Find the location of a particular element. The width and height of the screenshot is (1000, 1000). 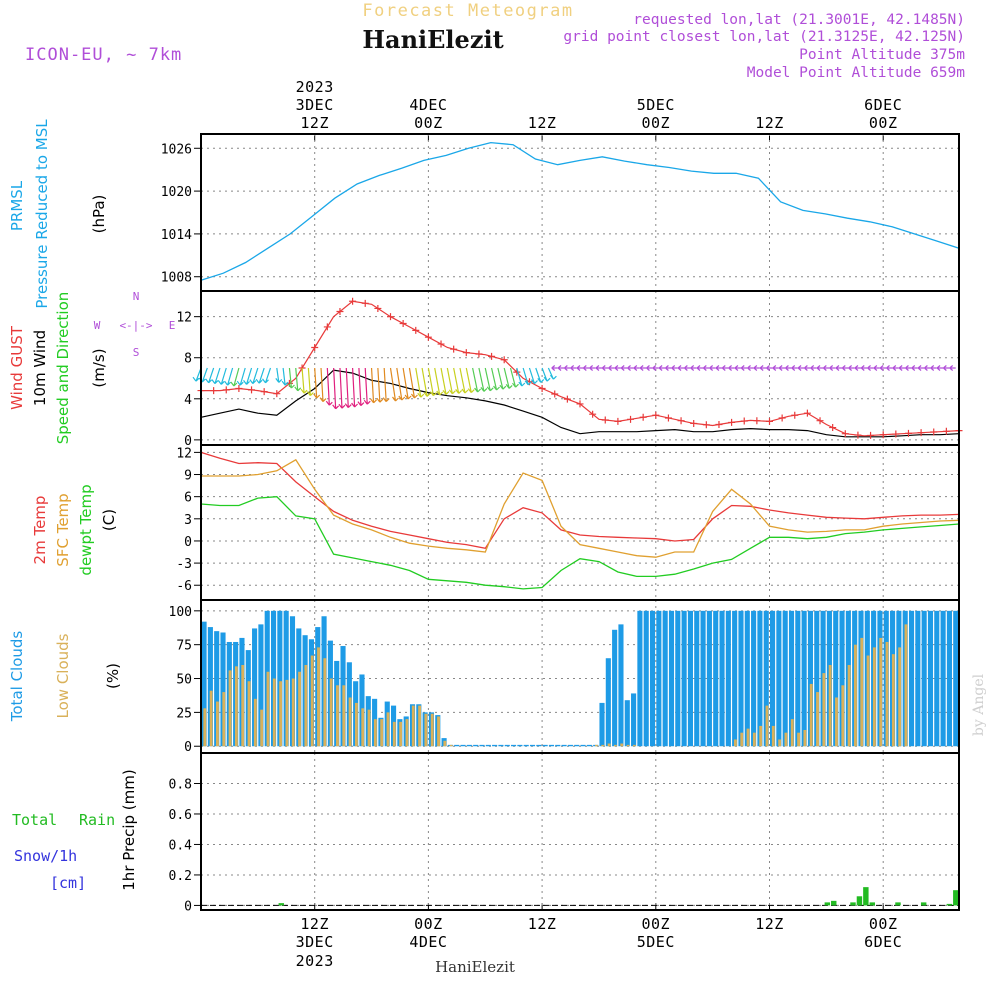

precip-ytick-label: 0.2 is located at coordinates (180, 876).